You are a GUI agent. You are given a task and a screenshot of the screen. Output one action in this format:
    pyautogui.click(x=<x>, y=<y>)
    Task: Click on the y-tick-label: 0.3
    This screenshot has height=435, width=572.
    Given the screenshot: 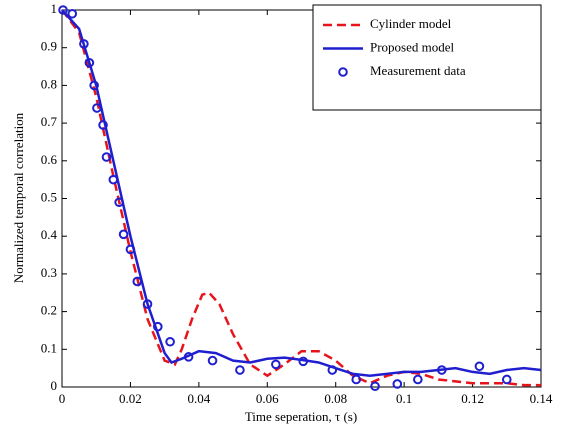 What is the action you would take?
    pyautogui.click(x=49, y=272)
    